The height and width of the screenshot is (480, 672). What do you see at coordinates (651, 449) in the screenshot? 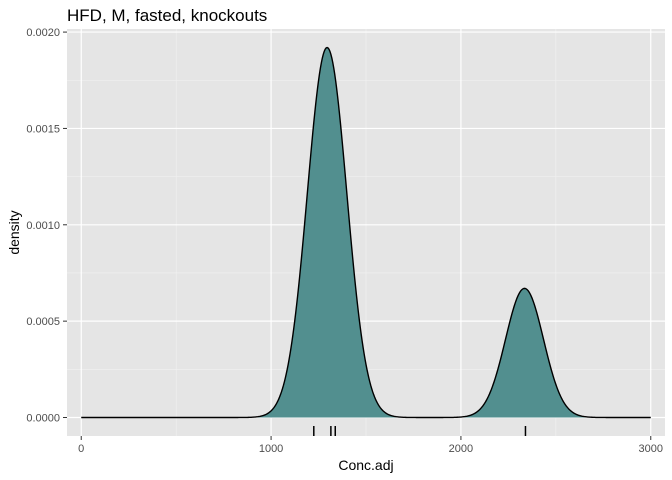
I see `x-tick-label: 3000` at bounding box center [651, 449].